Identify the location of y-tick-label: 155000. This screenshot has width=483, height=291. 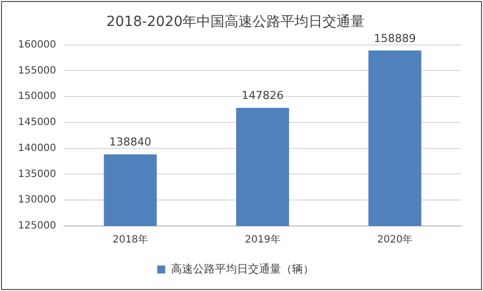
(37, 70).